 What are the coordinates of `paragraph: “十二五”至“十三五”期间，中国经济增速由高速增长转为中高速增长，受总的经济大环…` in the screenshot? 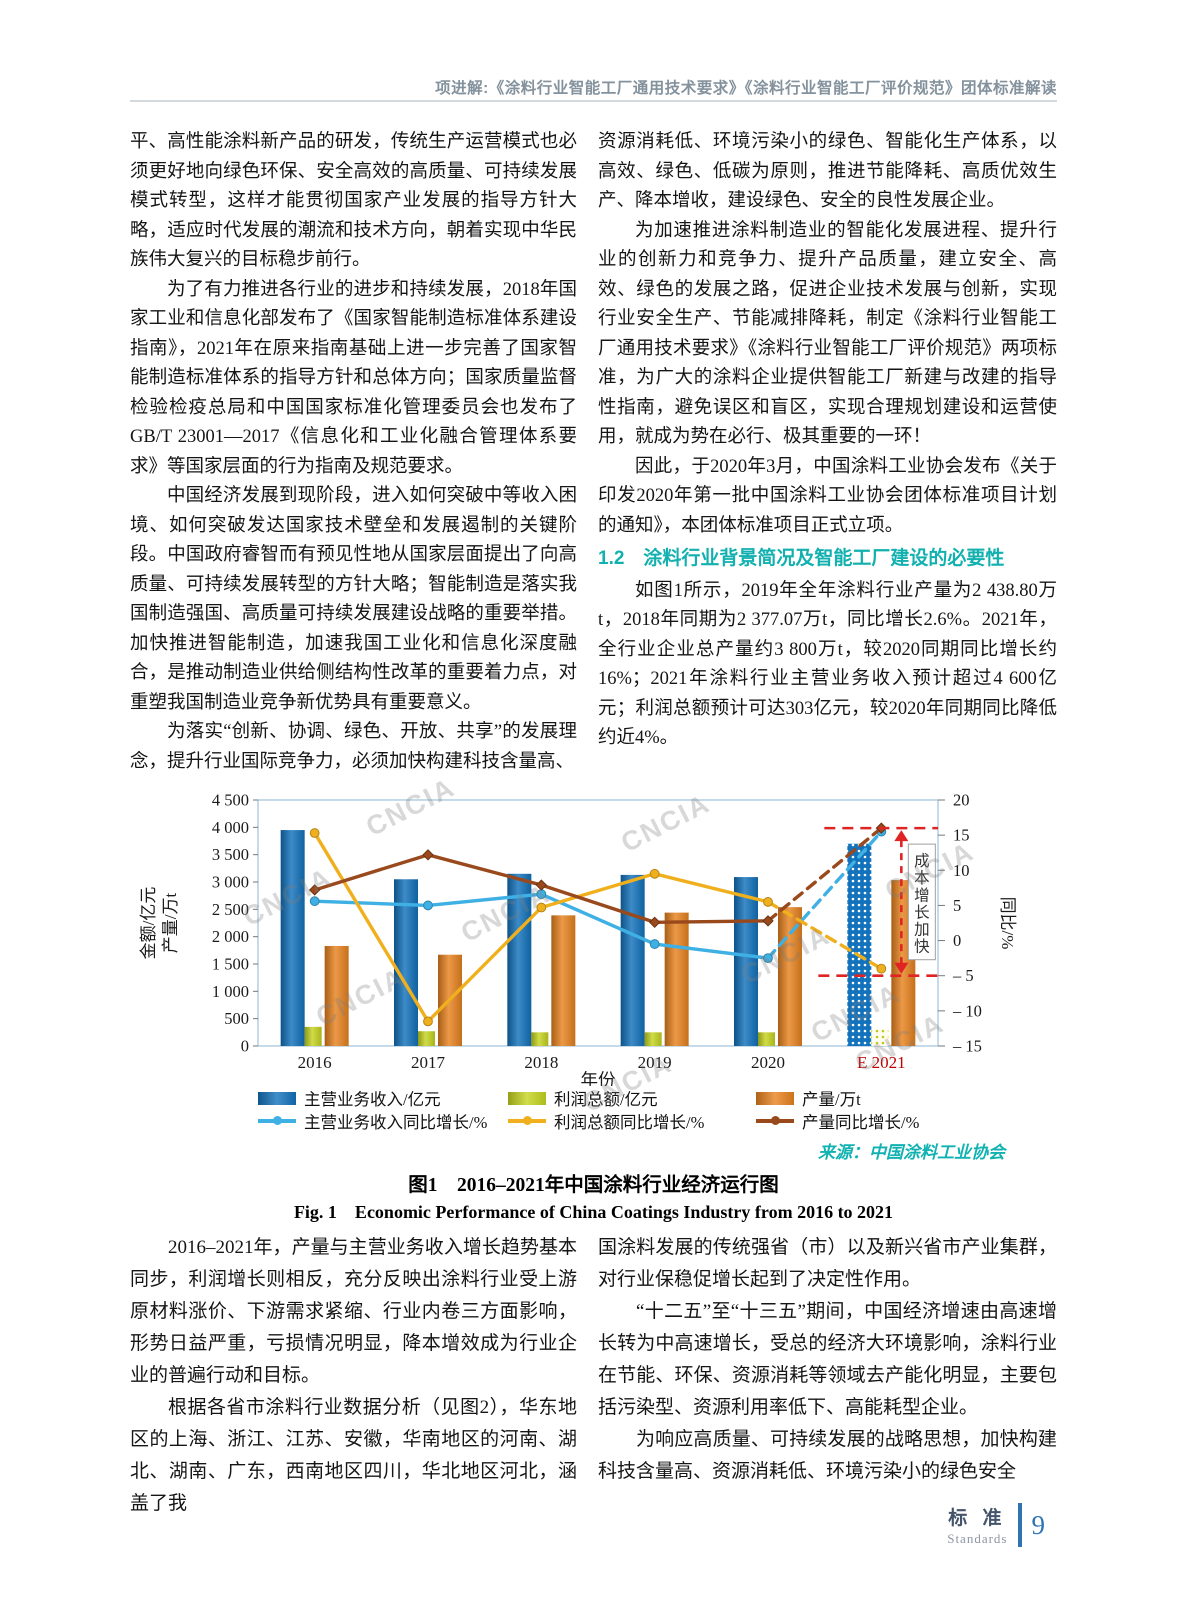 It's located at (827, 1359).